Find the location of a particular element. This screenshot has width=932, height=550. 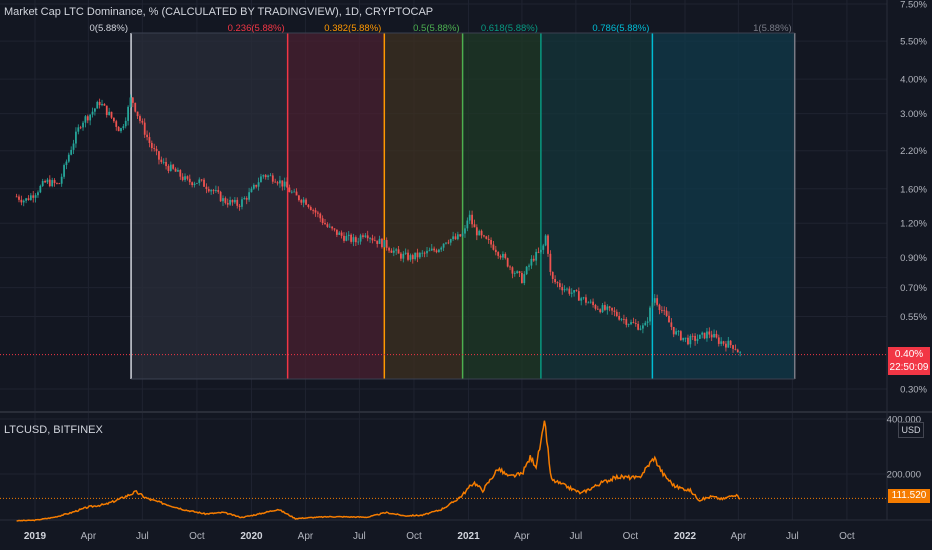

sub-y-tick-label: 400.000 is located at coordinates (904, 420).